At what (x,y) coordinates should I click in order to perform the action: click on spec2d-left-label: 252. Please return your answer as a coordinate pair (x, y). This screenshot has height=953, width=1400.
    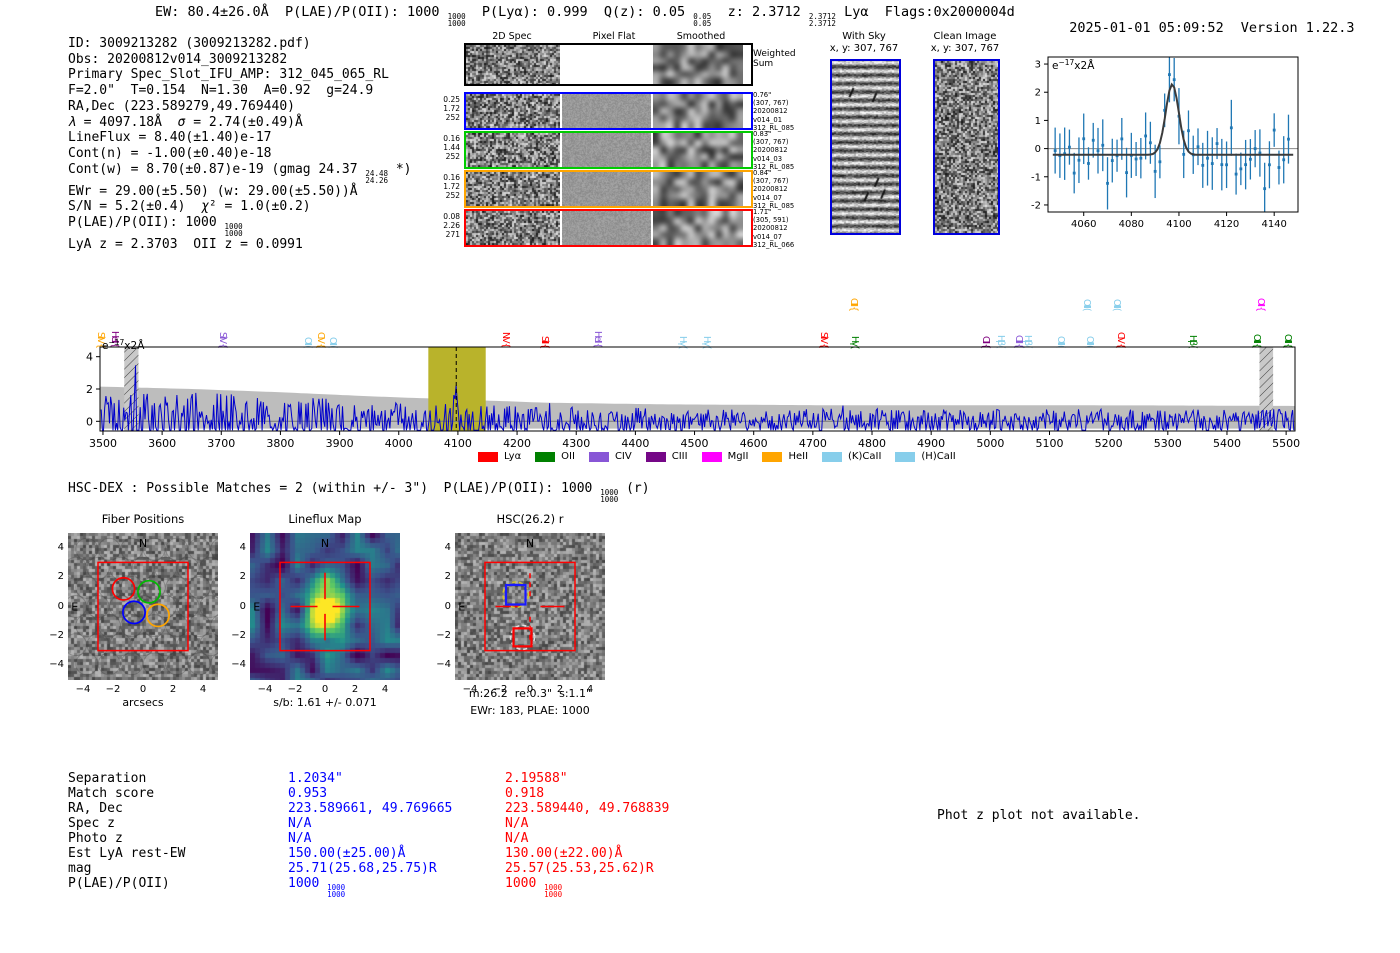
    Looking at the image, I should click on (452, 156).